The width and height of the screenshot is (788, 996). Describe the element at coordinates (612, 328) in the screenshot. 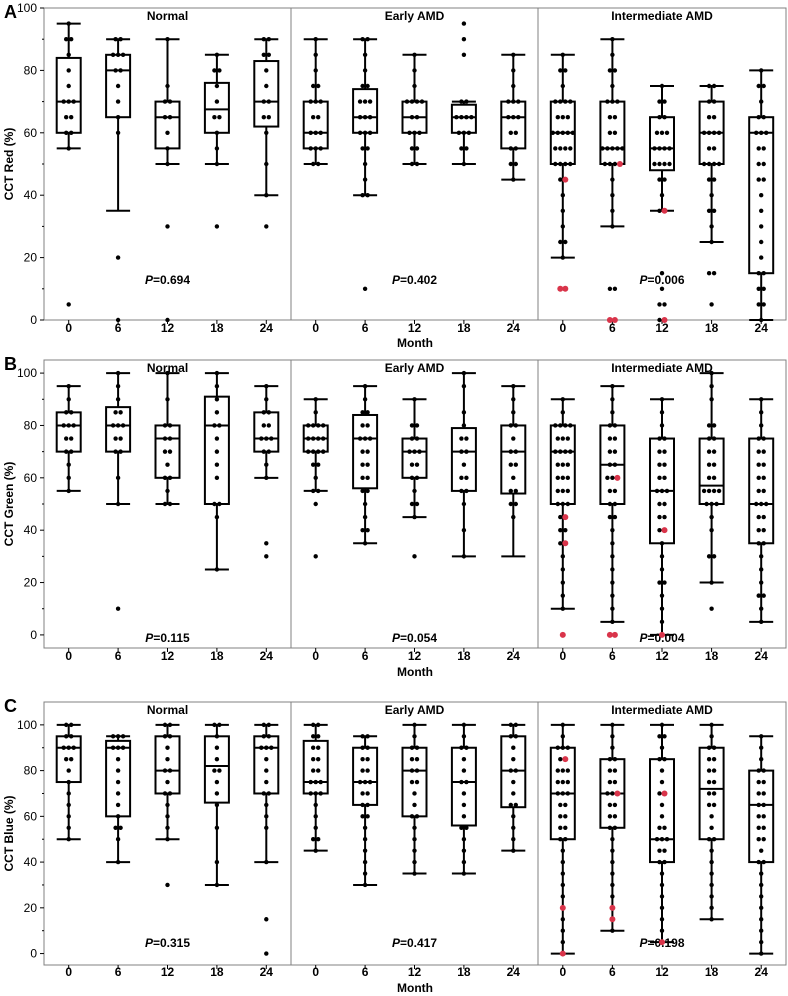

I see `x-tick-label: 6` at that location.